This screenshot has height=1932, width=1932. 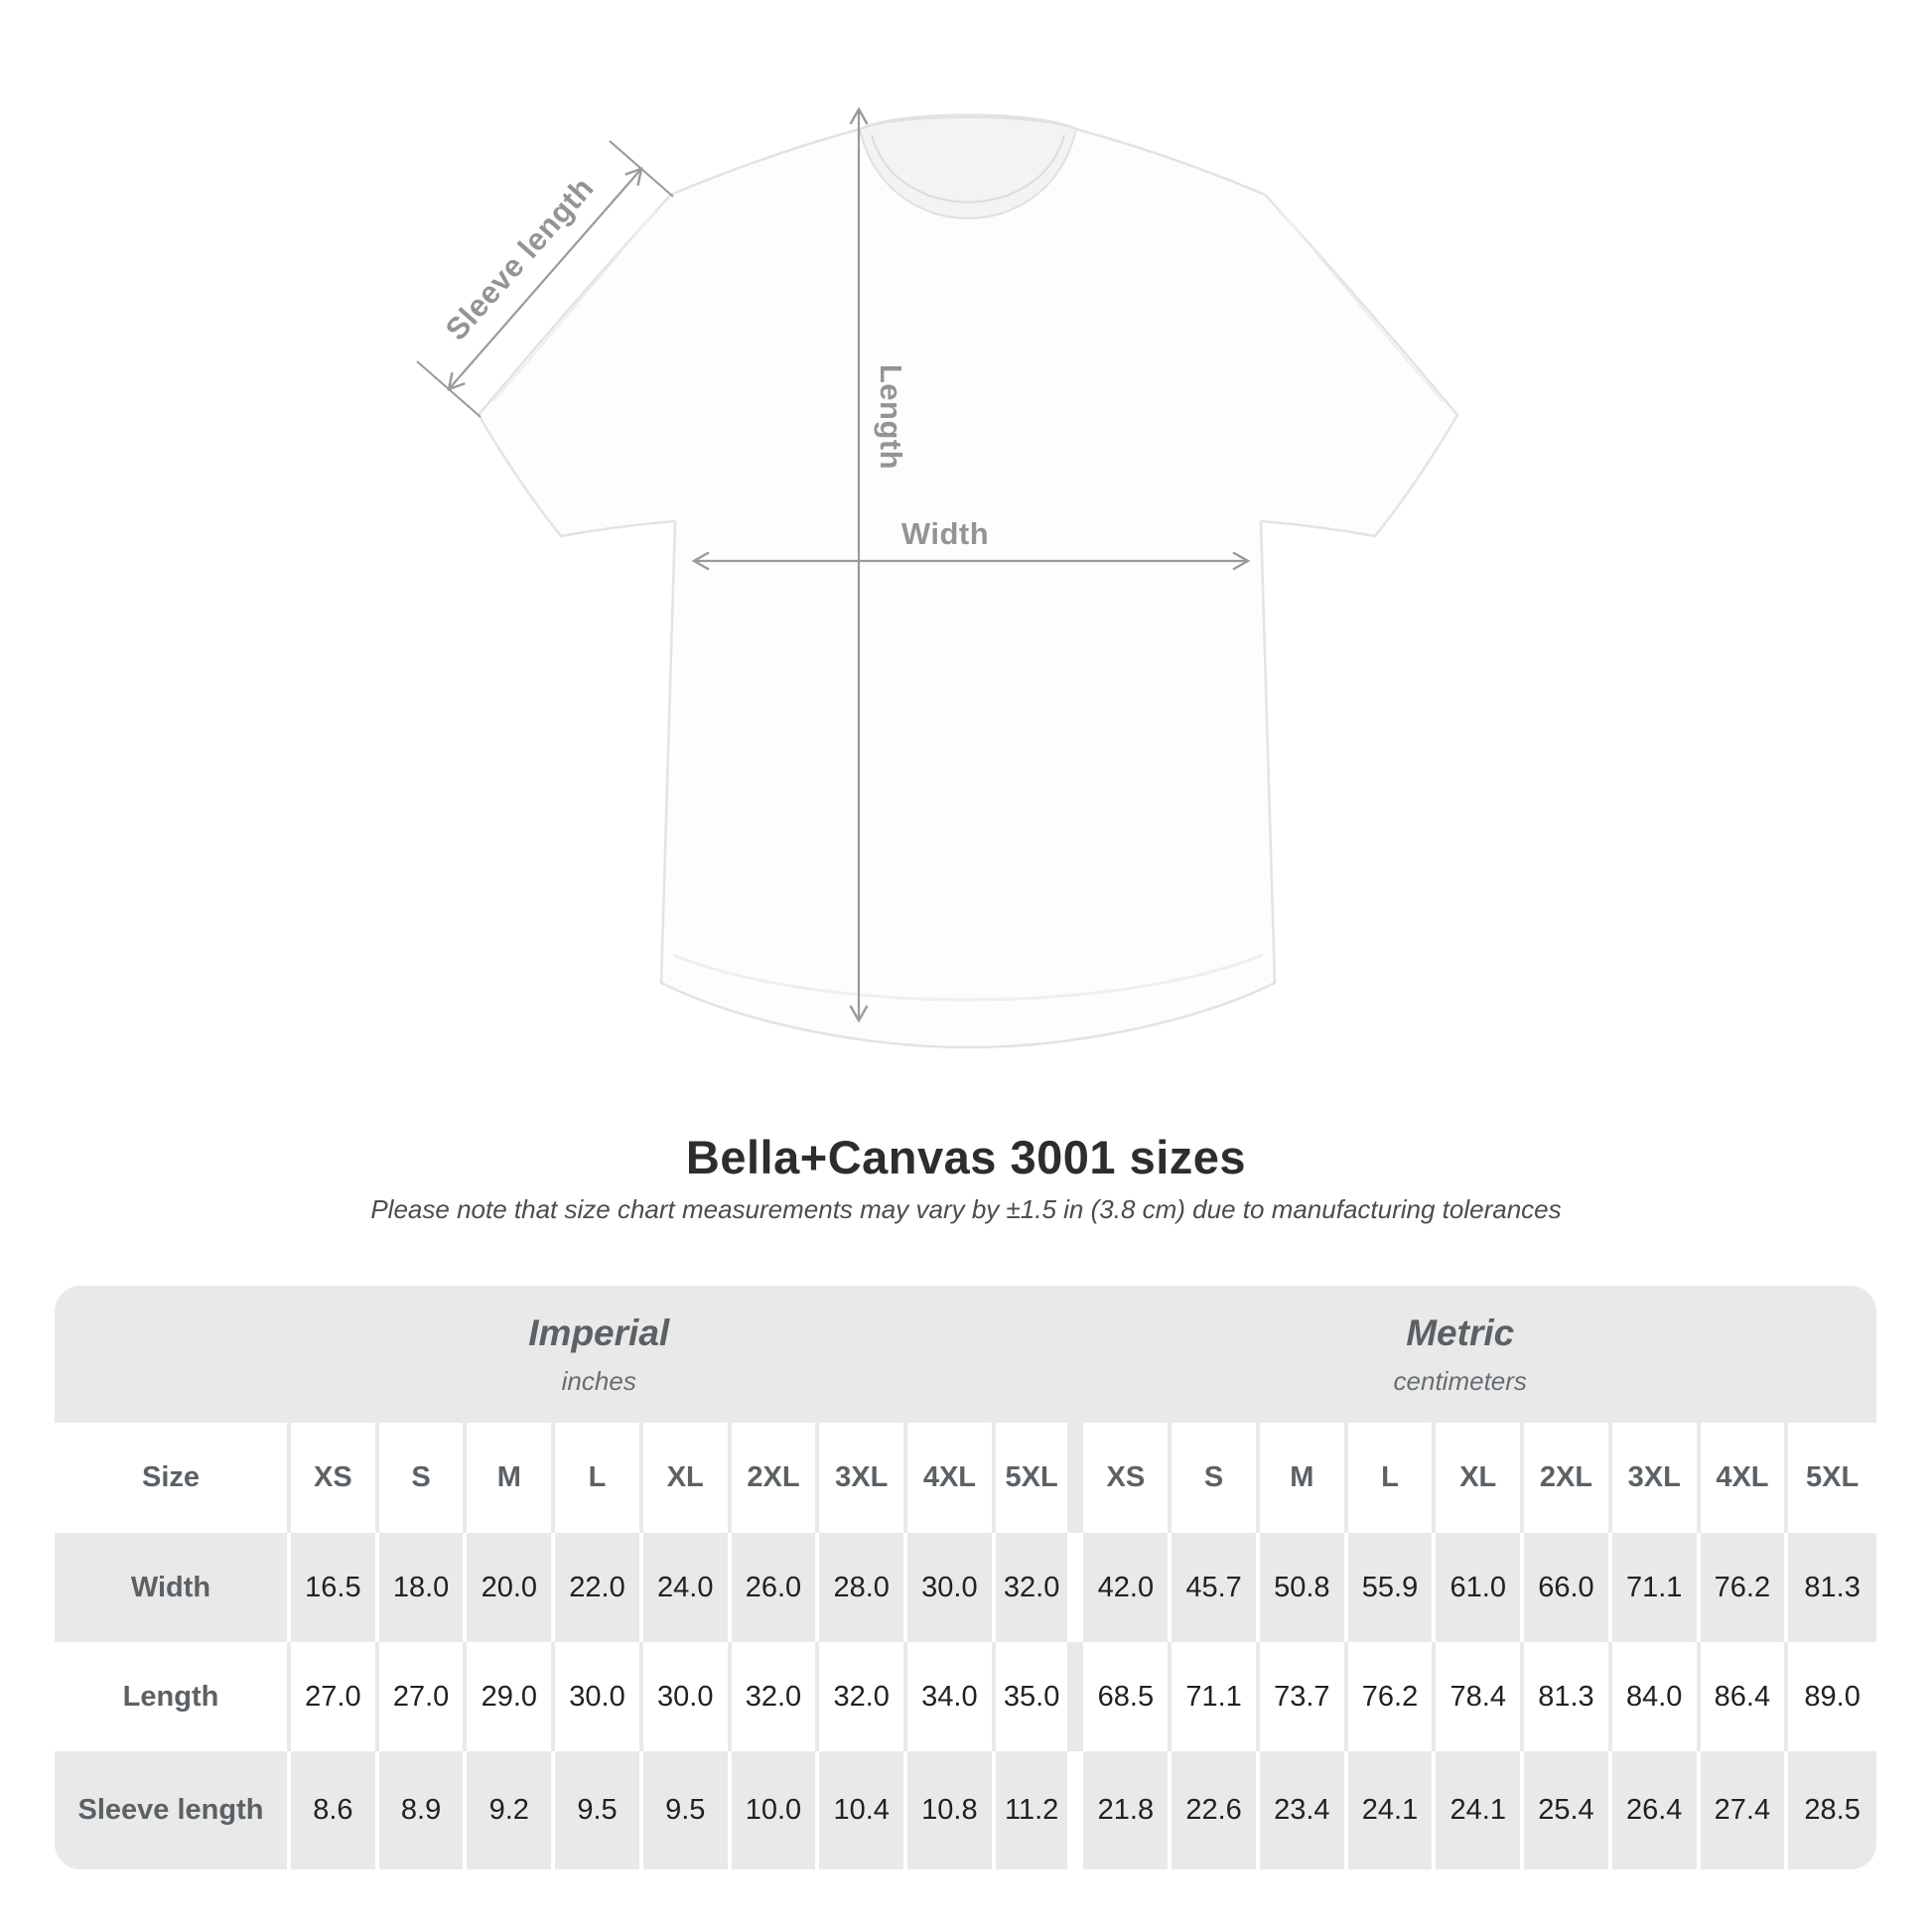 I want to click on value-cell: 73.7, so click(x=1303, y=1697).